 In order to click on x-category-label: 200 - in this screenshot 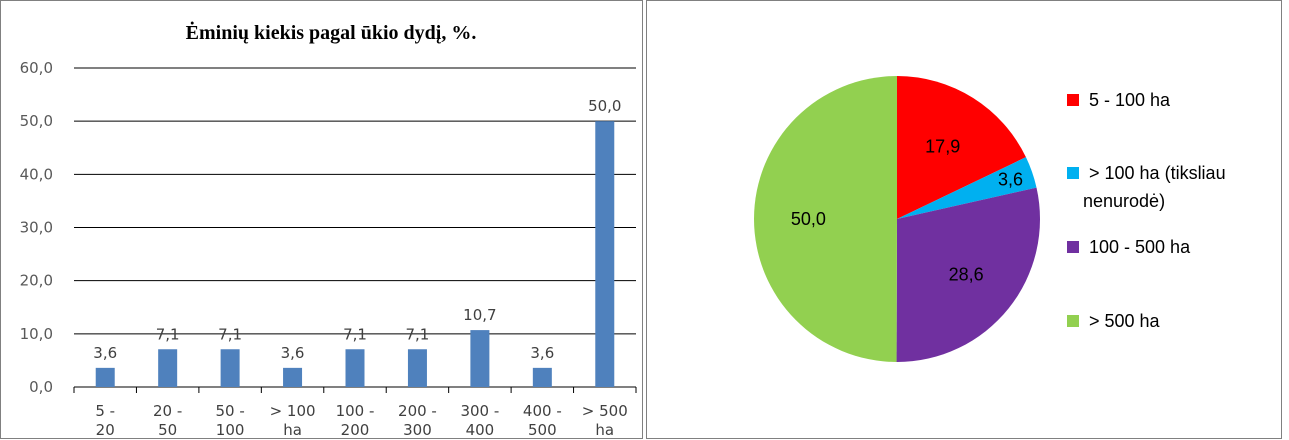, I will do `click(417, 411)`.